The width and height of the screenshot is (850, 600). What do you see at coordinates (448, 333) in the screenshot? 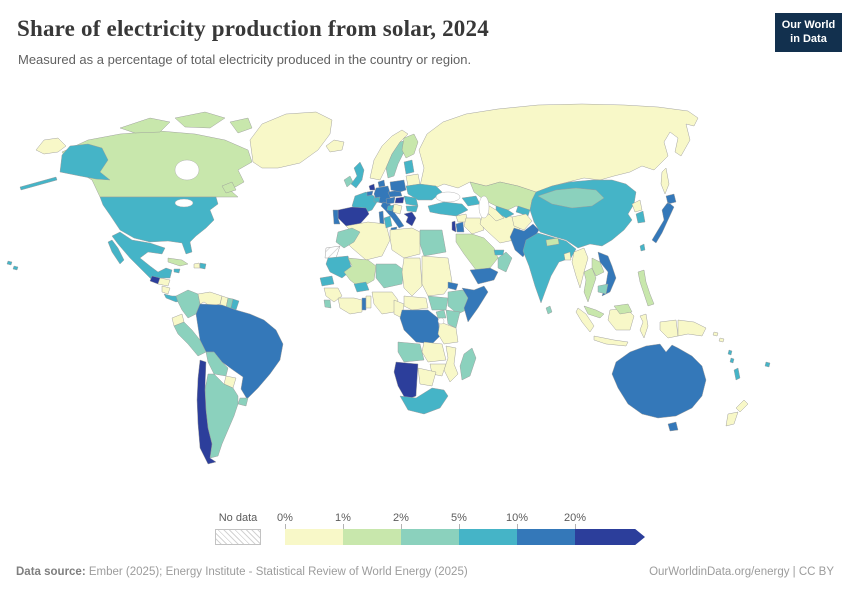
I see `country-tanzania` at bounding box center [448, 333].